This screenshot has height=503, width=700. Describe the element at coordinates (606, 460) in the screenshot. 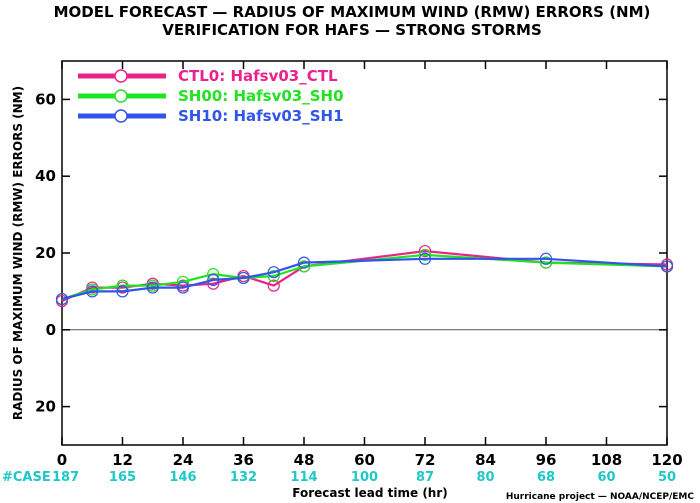

I see `x-tick-label: 108` at that location.